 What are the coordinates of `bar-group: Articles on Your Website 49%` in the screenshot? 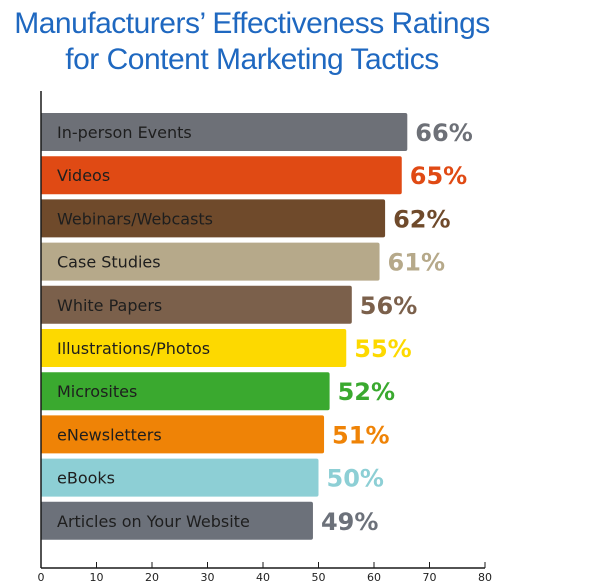 It's located at (209, 520).